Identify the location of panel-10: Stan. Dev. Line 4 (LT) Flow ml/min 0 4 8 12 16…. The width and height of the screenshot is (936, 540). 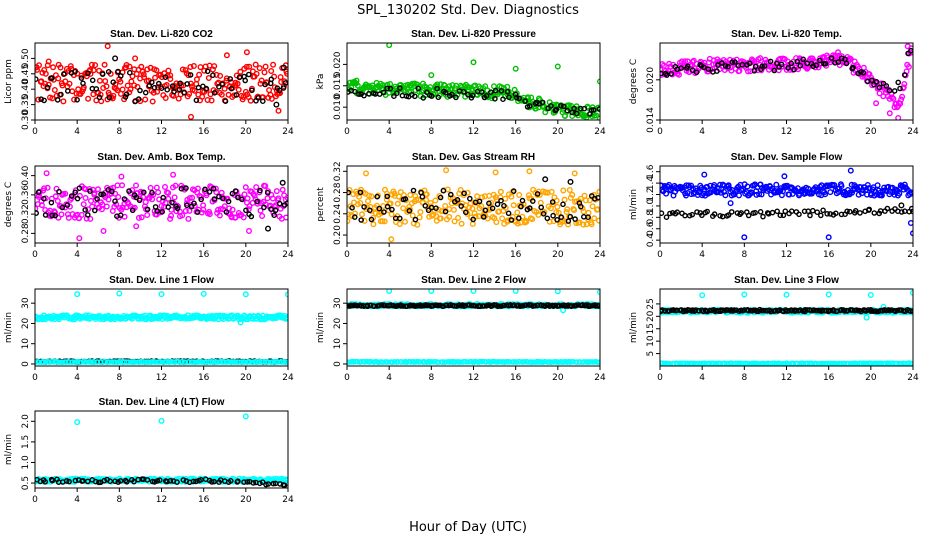
(149, 451).